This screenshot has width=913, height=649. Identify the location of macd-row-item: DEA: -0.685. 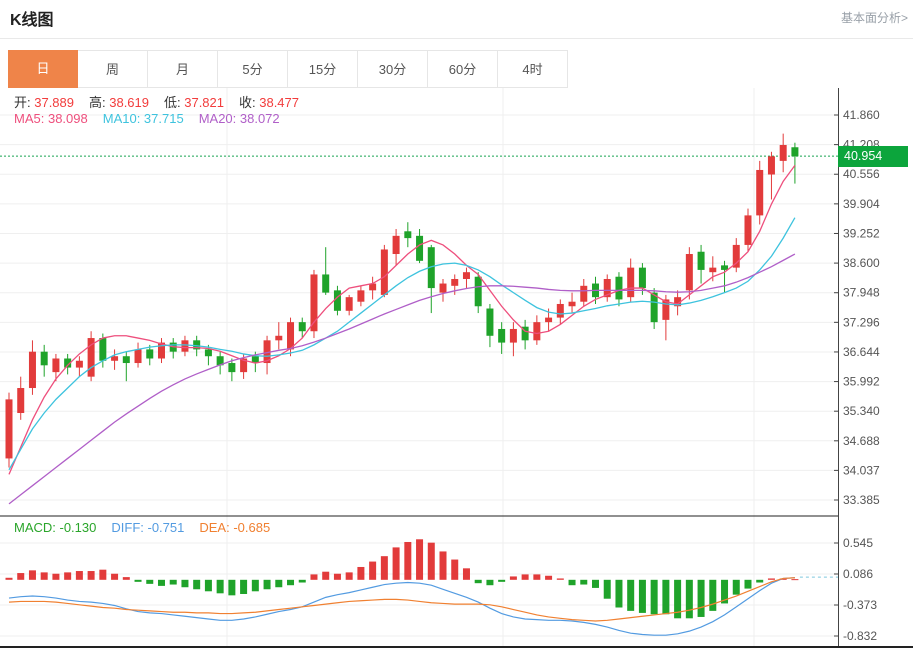
(235, 527).